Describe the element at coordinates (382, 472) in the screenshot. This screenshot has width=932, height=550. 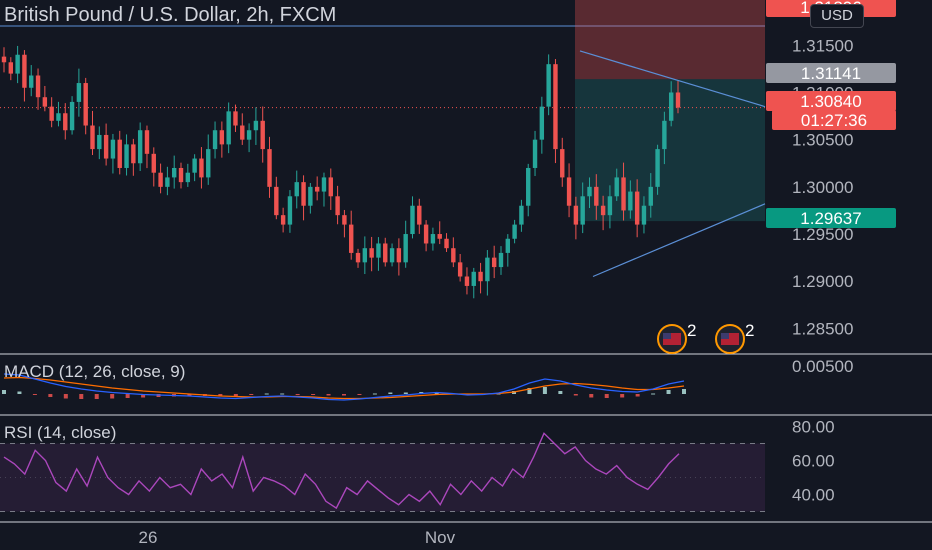
I see `rsi-pane` at that location.